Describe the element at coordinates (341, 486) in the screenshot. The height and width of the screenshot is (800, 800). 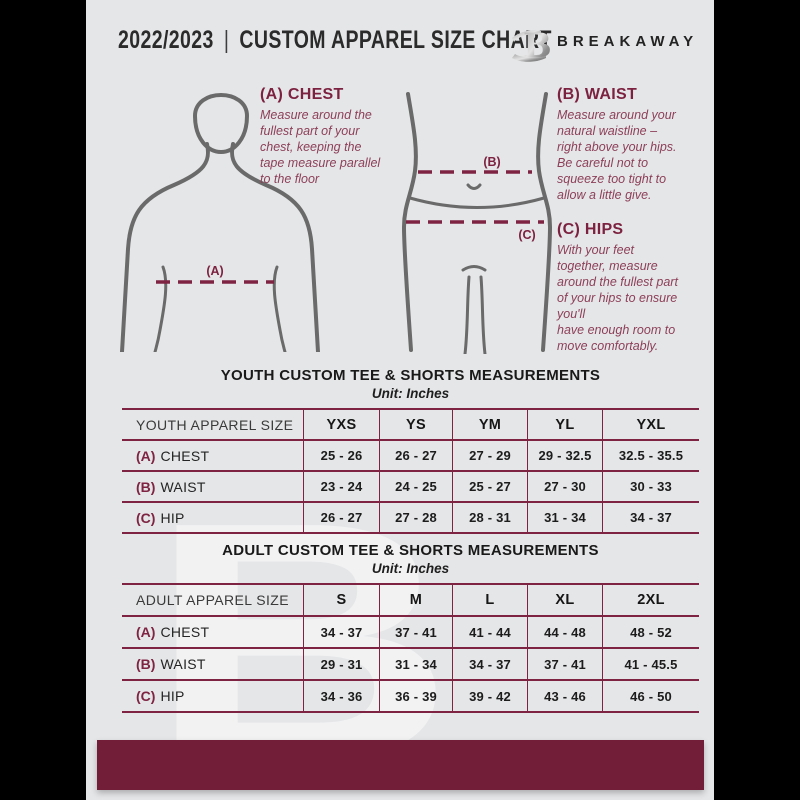
I see `table-cell: 23 - 24` at that location.